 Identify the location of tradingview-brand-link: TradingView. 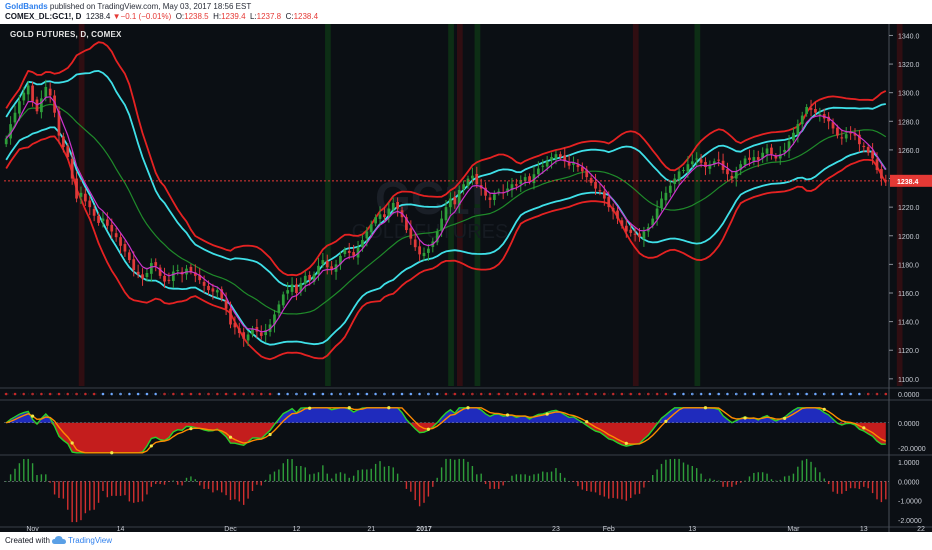
(90, 540).